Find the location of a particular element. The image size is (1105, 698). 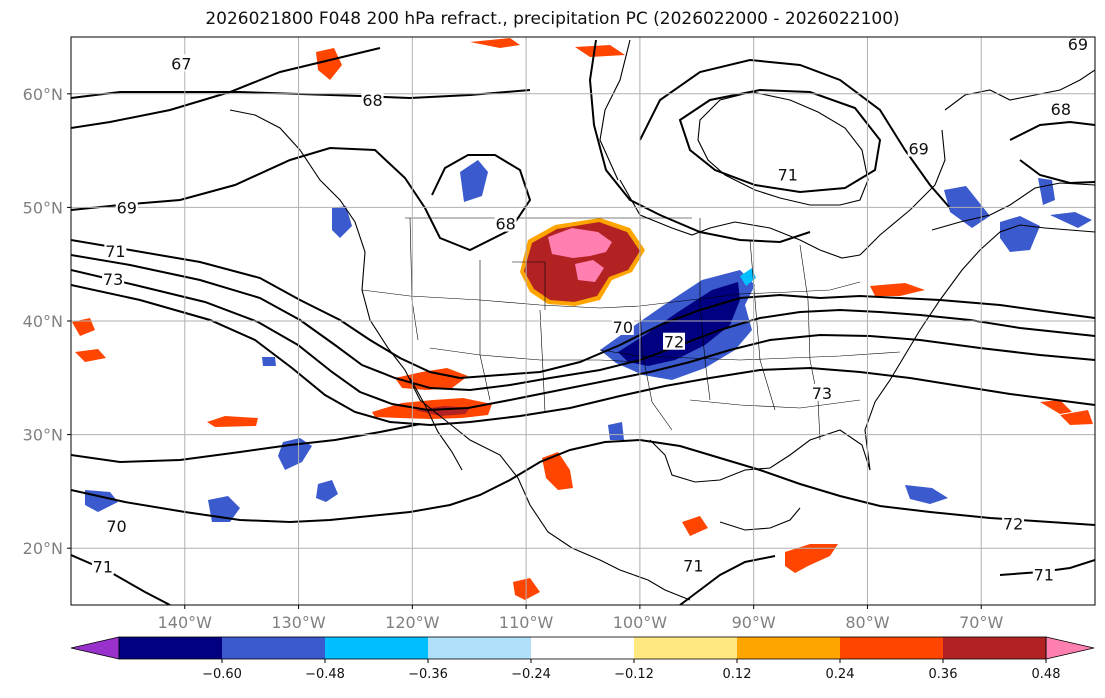

lon-tick-label: 90°W is located at coordinates (754, 622).